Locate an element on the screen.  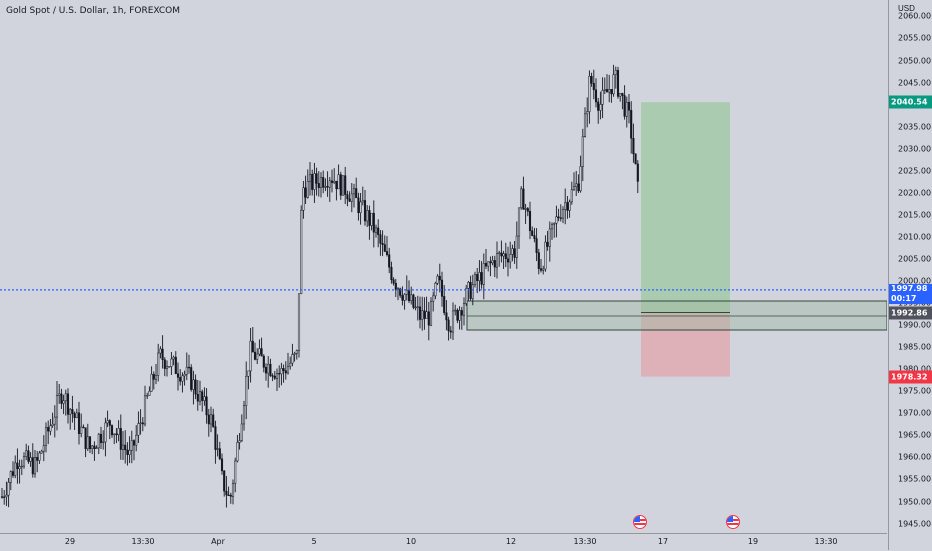
support-zone-box is located at coordinates (676, 315).